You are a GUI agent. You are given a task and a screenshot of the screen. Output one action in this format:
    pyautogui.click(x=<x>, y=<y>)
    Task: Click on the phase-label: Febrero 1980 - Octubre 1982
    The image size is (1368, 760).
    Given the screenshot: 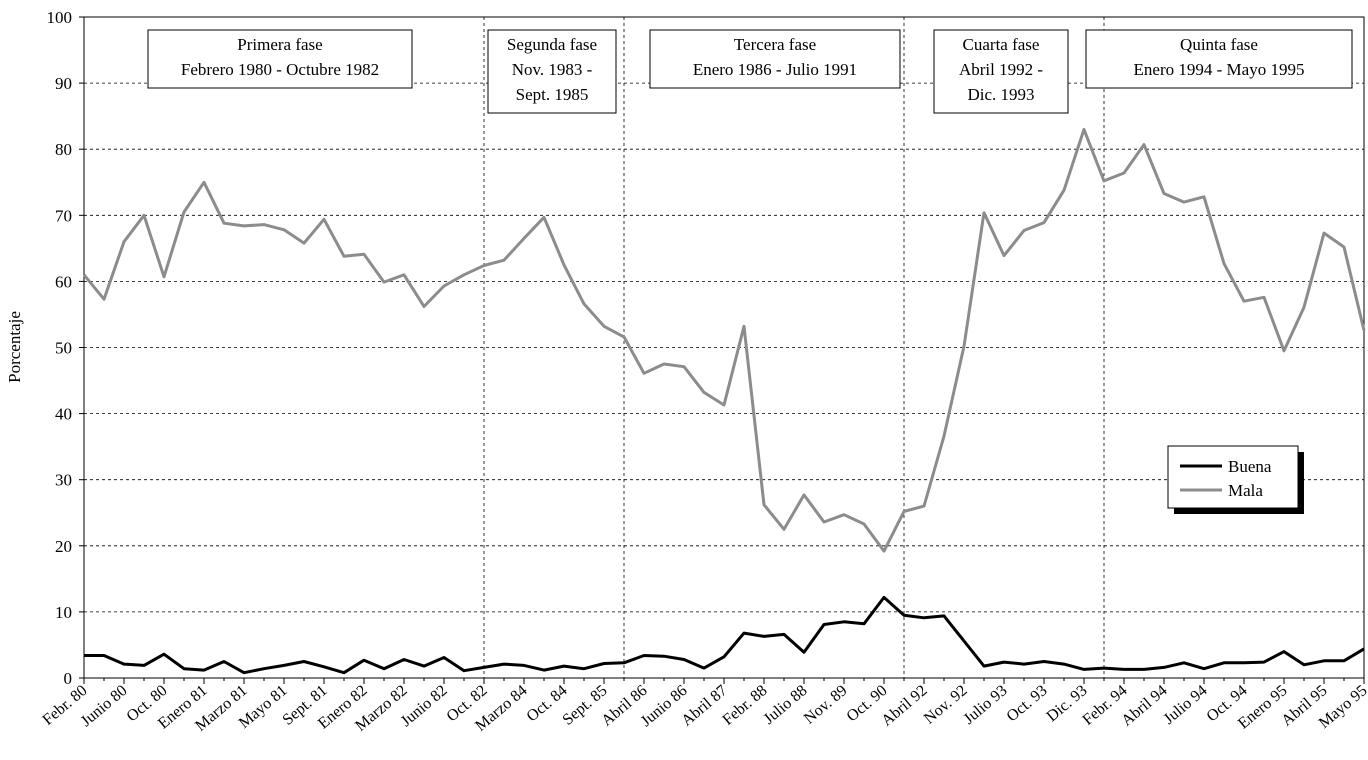 What is the action you would take?
    pyautogui.click(x=280, y=69)
    